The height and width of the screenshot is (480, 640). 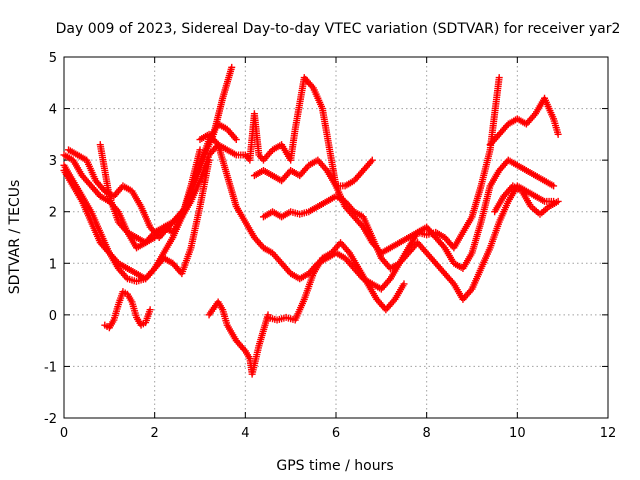 I want to click on y-tick-label: -1, so click(x=50, y=367).